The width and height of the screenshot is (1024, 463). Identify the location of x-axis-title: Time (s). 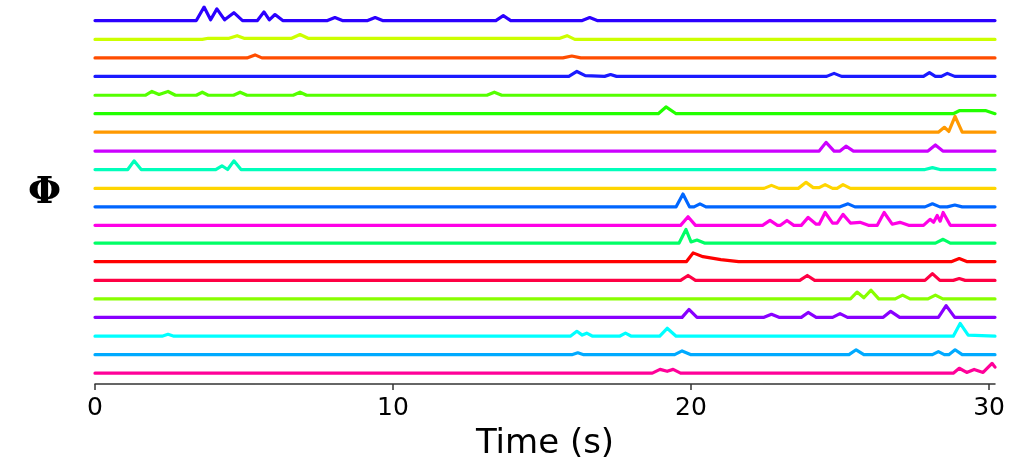
(544, 441).